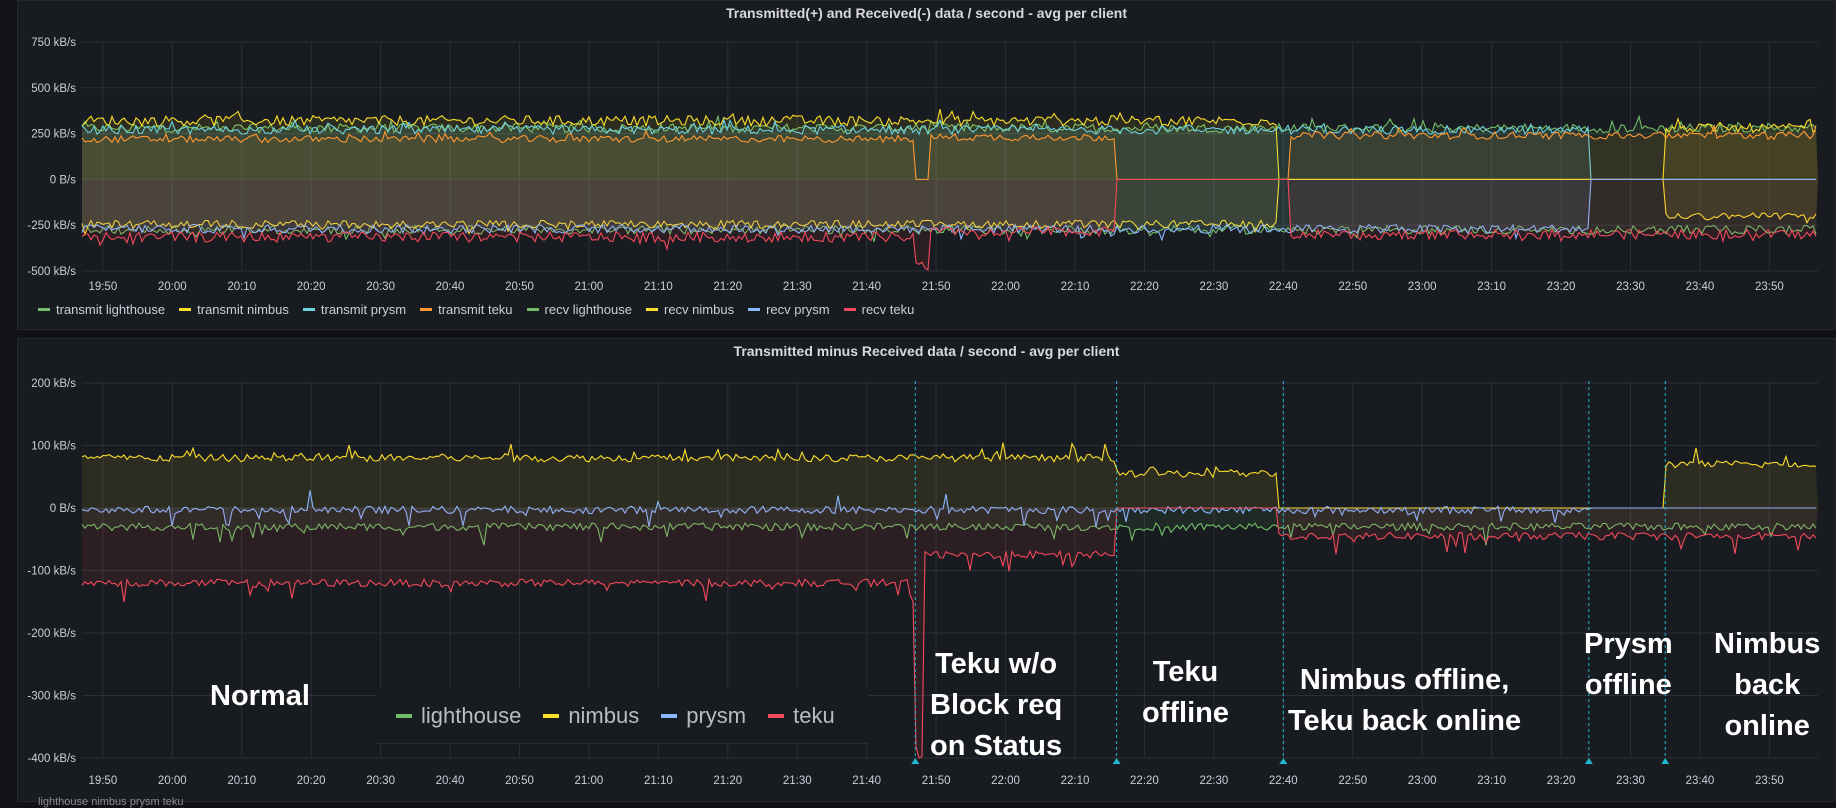 This screenshot has height=808, width=1836. What do you see at coordinates (234, 309) in the screenshot?
I see `legend-item-transmit-nimbus: transmit nimbus` at bounding box center [234, 309].